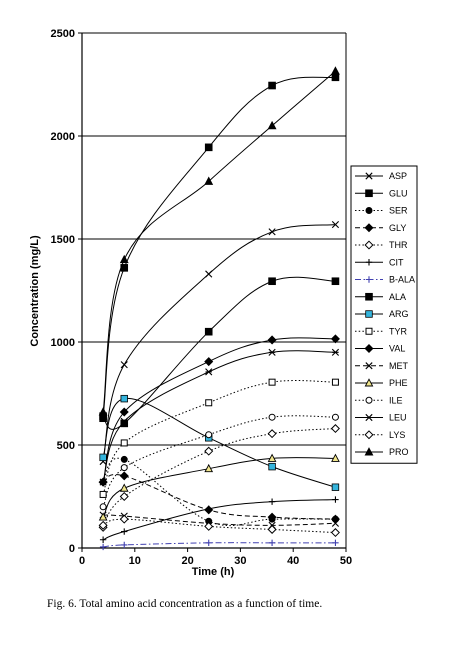 This screenshot has width=452, height=661. I want to click on data-point-thr, so click(209, 451).